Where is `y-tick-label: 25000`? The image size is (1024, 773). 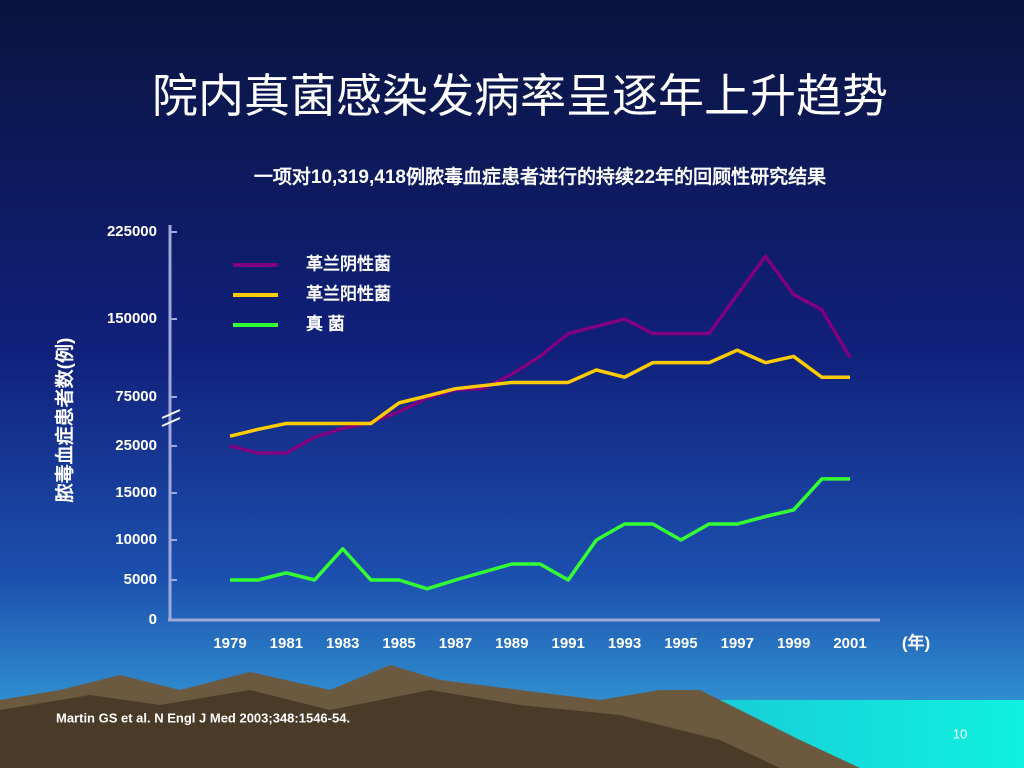
y-tick-label: 25000 is located at coordinates (136, 445).